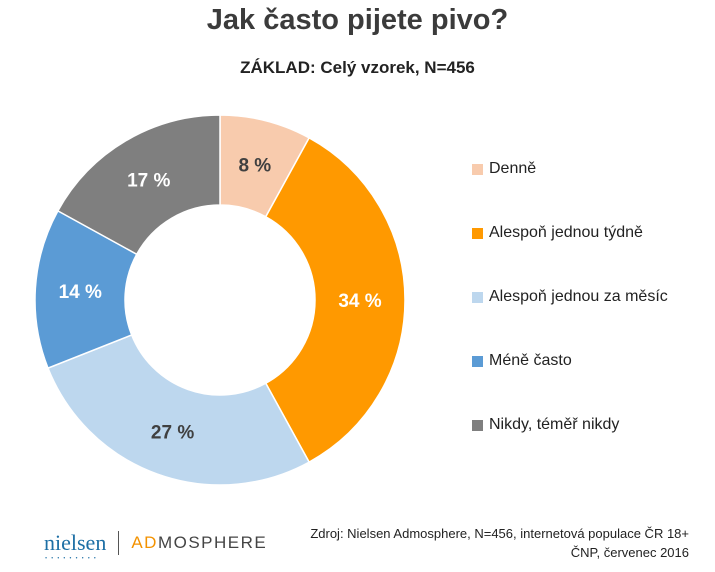 The image size is (715, 572). I want to click on legend-label: Alespoň jednou za měsíc, so click(578, 296).